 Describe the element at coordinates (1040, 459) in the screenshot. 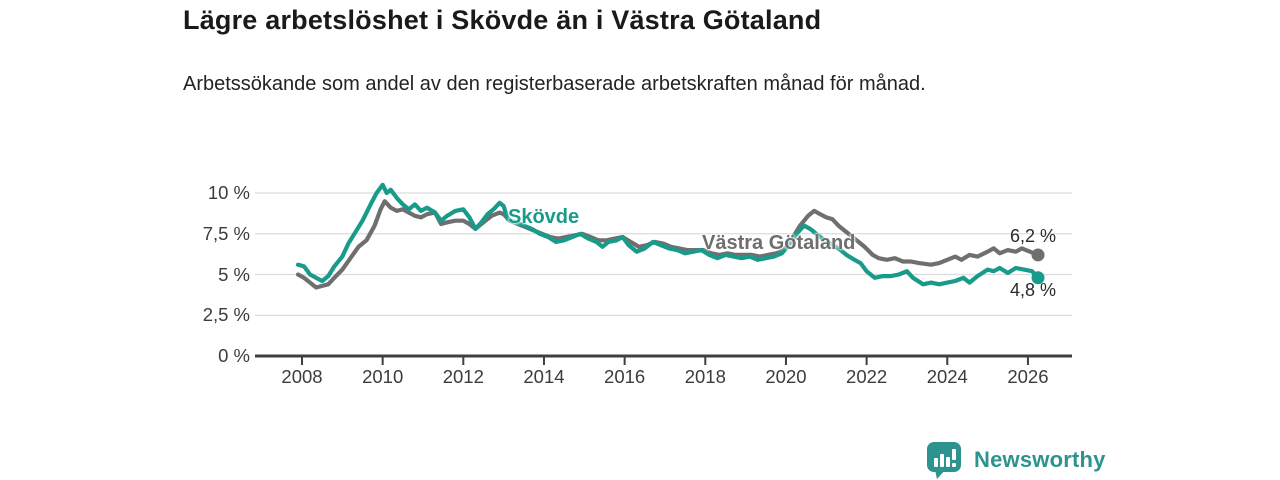

I see `brand-wordmark: Newsworthy` at that location.